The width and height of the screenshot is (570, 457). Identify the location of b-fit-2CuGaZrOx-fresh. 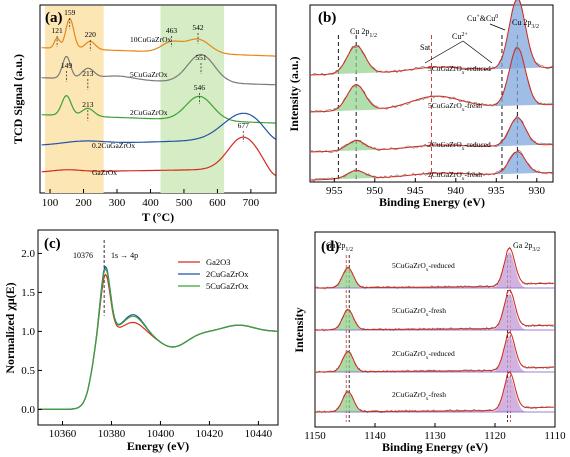
(431, 166).